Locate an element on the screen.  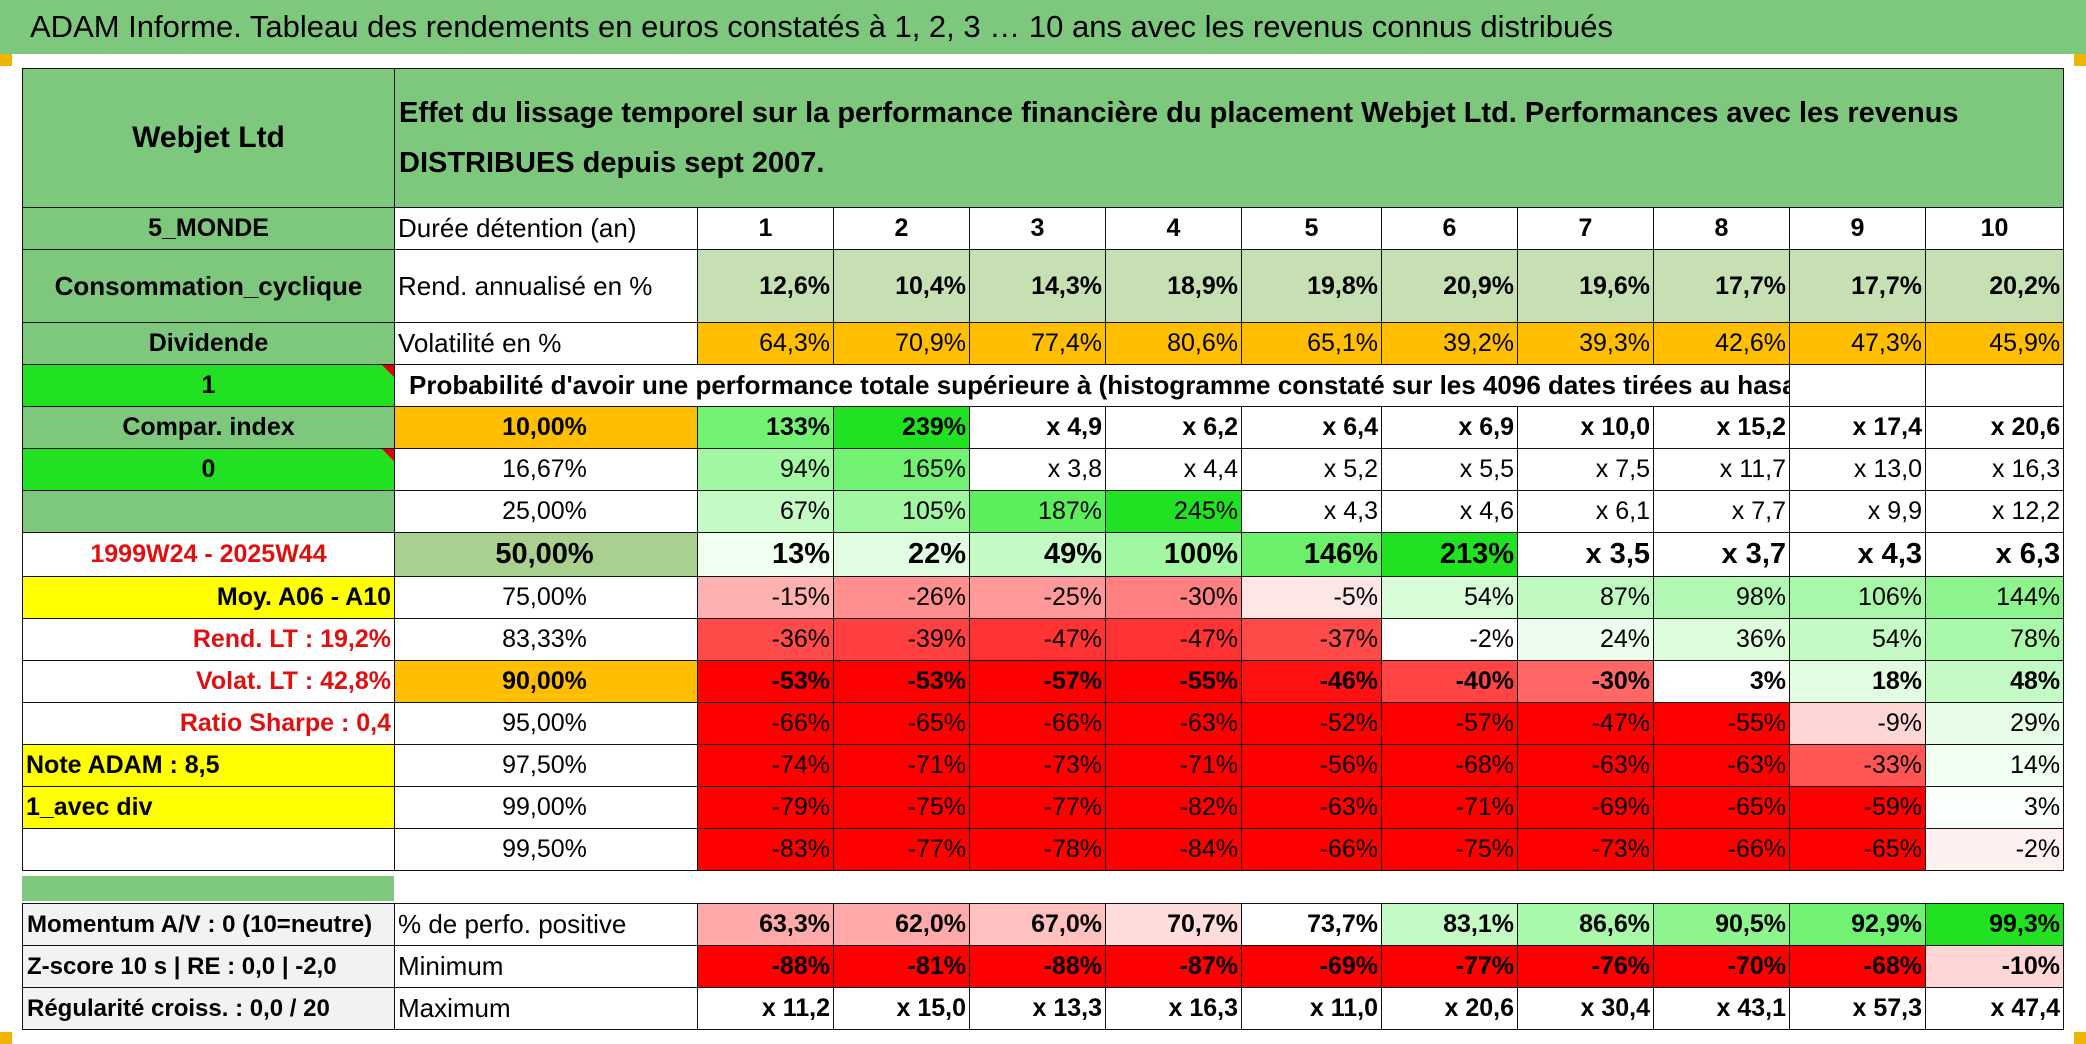
quantile-value: -65% is located at coordinates (901, 723).